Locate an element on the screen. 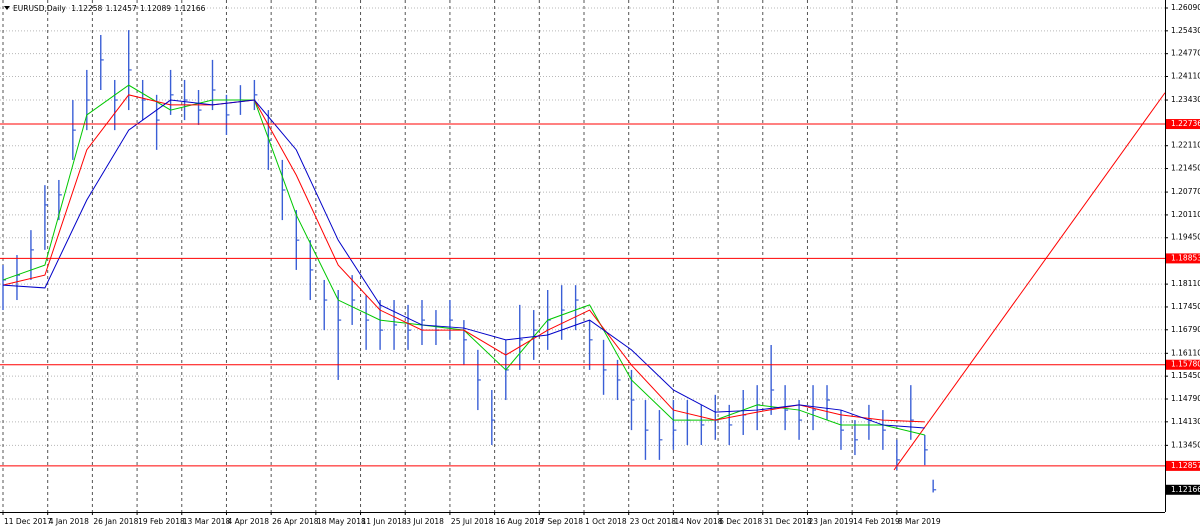 This screenshot has height=531, width=1200. y-tick-label: 1.23430 is located at coordinates (1185, 99).